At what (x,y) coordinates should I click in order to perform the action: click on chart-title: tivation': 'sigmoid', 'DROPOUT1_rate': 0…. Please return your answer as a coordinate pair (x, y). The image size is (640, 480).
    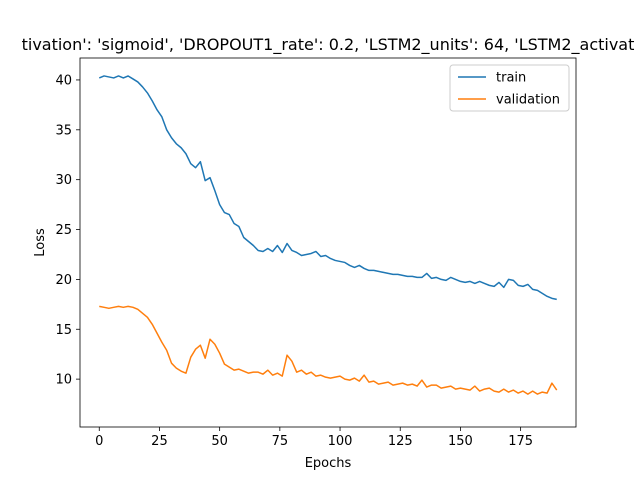
    Looking at the image, I should click on (328, 45).